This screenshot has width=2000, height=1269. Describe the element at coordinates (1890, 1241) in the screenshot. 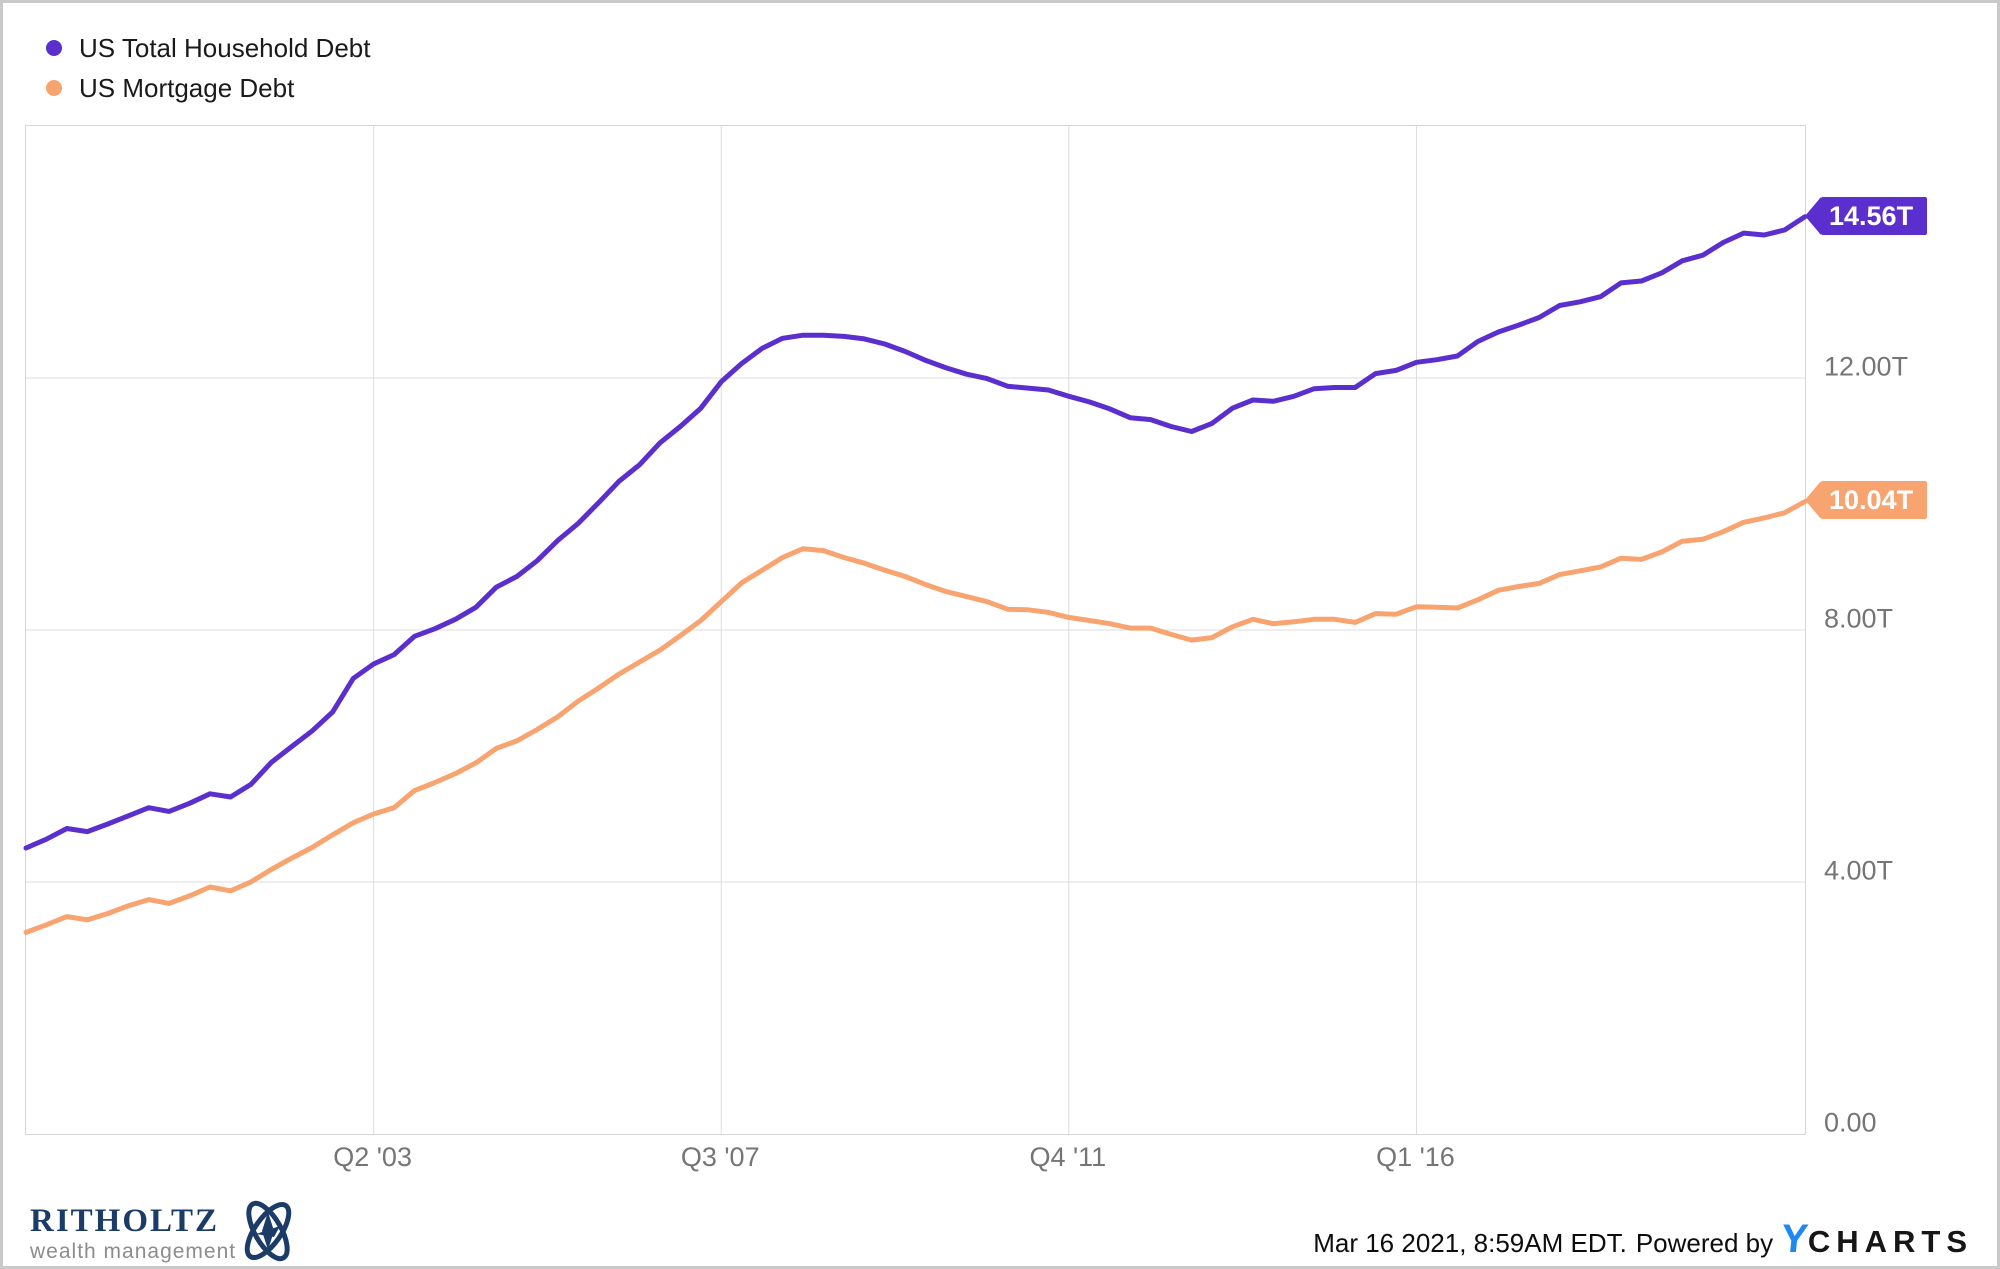

I see `ycharts-logo: CHARTS` at that location.